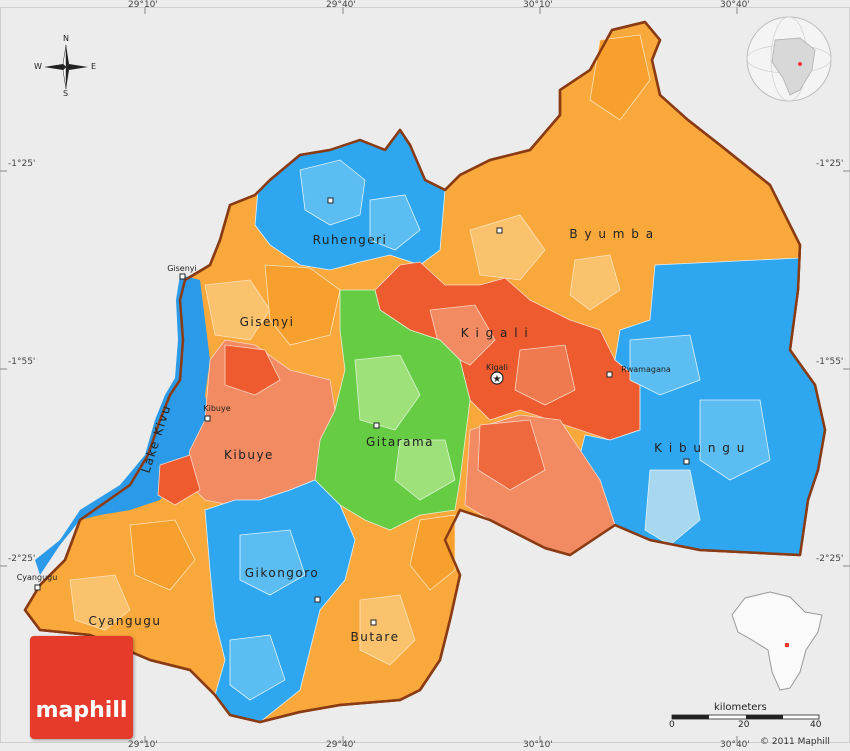  Describe the element at coordinates (789, 59) in the screenshot. I see `globe-locator` at that location.